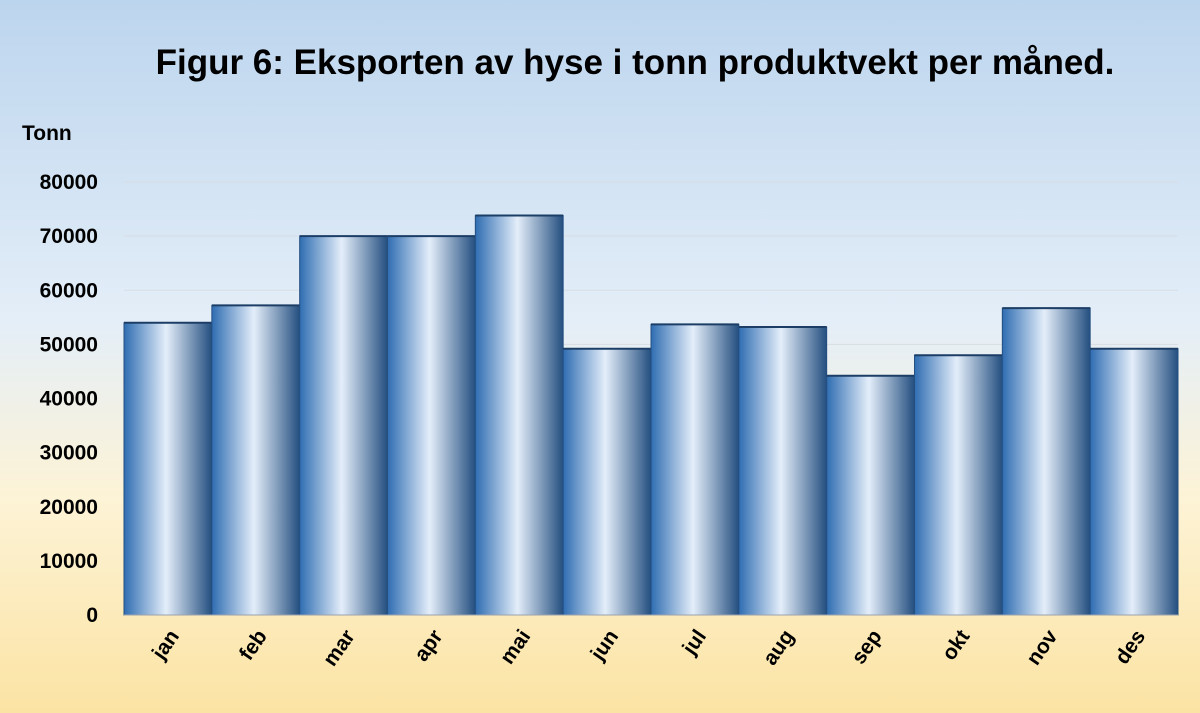  Describe the element at coordinates (253, 645) in the screenshot. I see `x-tick-label: feb` at that location.